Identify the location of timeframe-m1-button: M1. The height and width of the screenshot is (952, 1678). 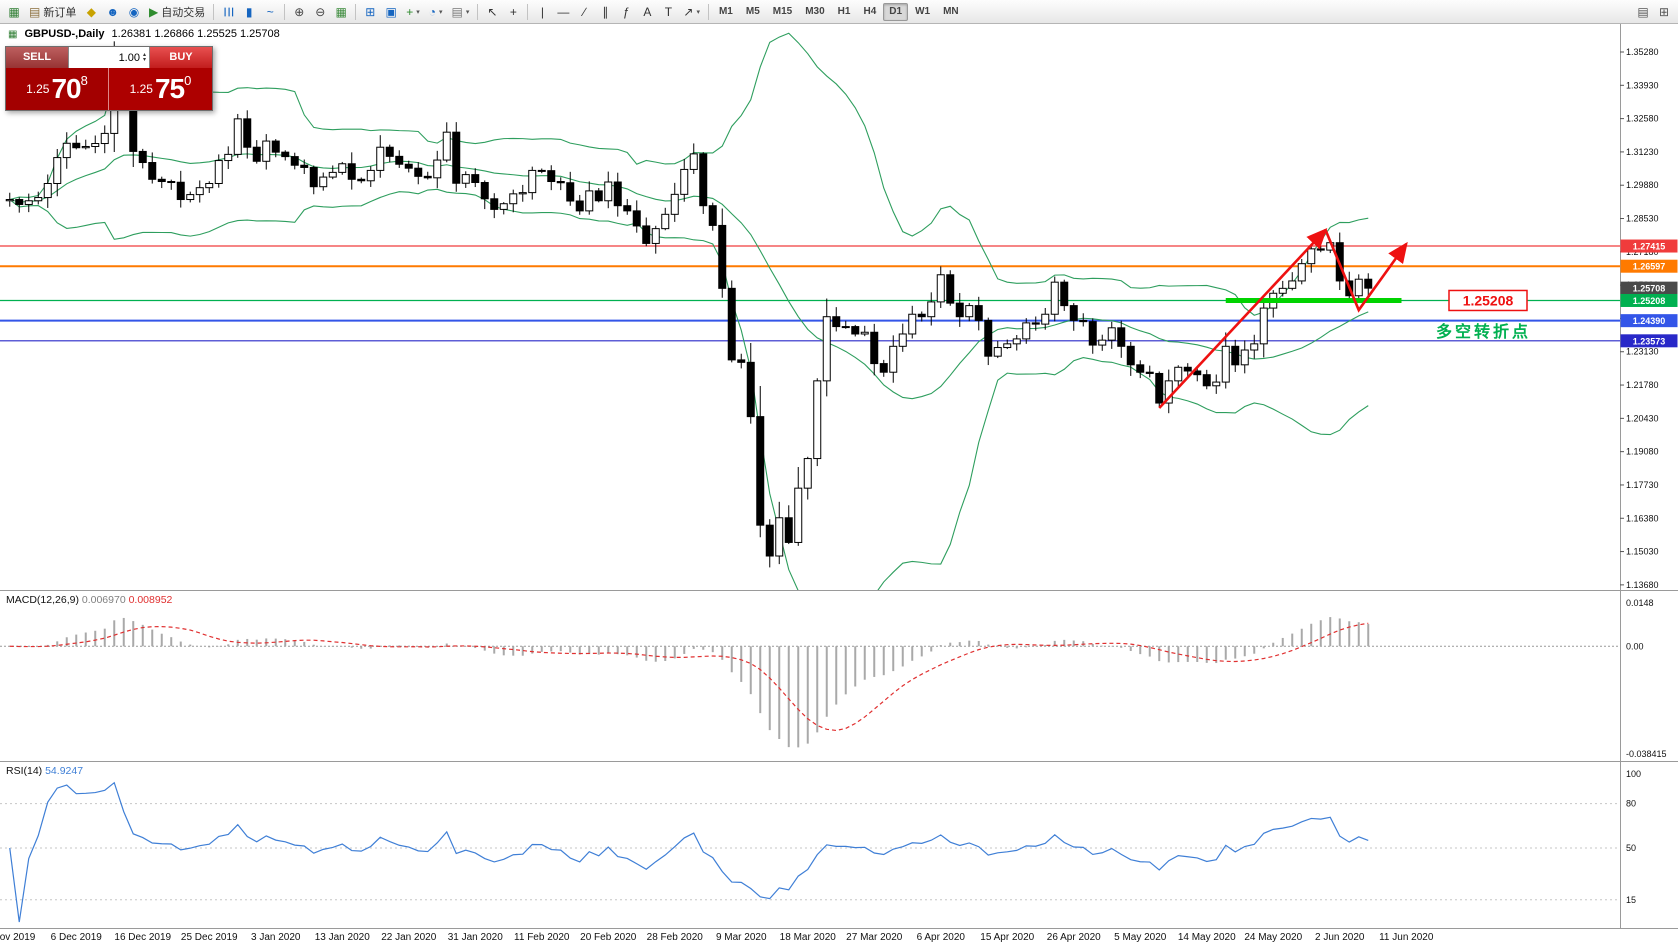
(726, 12).